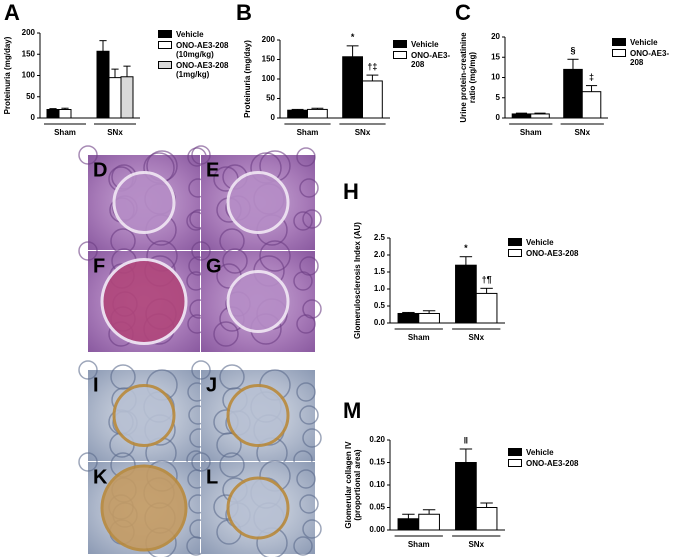  Describe the element at coordinates (466, 440) in the screenshot. I see `annotation: ‖` at that location.